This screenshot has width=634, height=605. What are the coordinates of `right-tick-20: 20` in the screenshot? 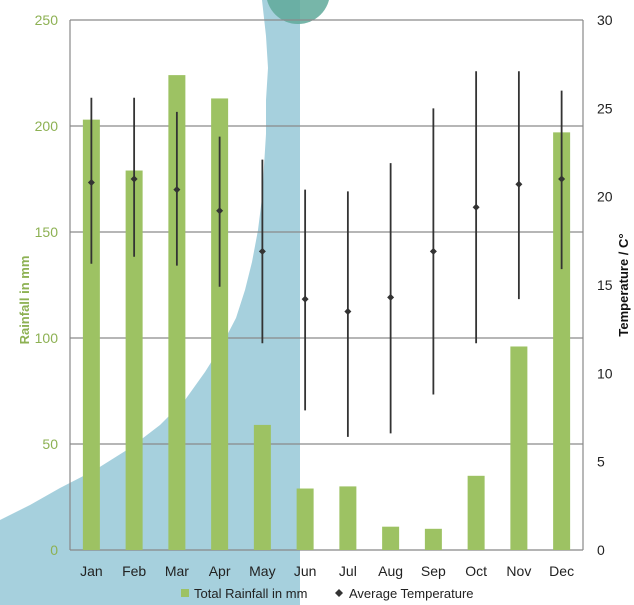 It's located at (605, 197).